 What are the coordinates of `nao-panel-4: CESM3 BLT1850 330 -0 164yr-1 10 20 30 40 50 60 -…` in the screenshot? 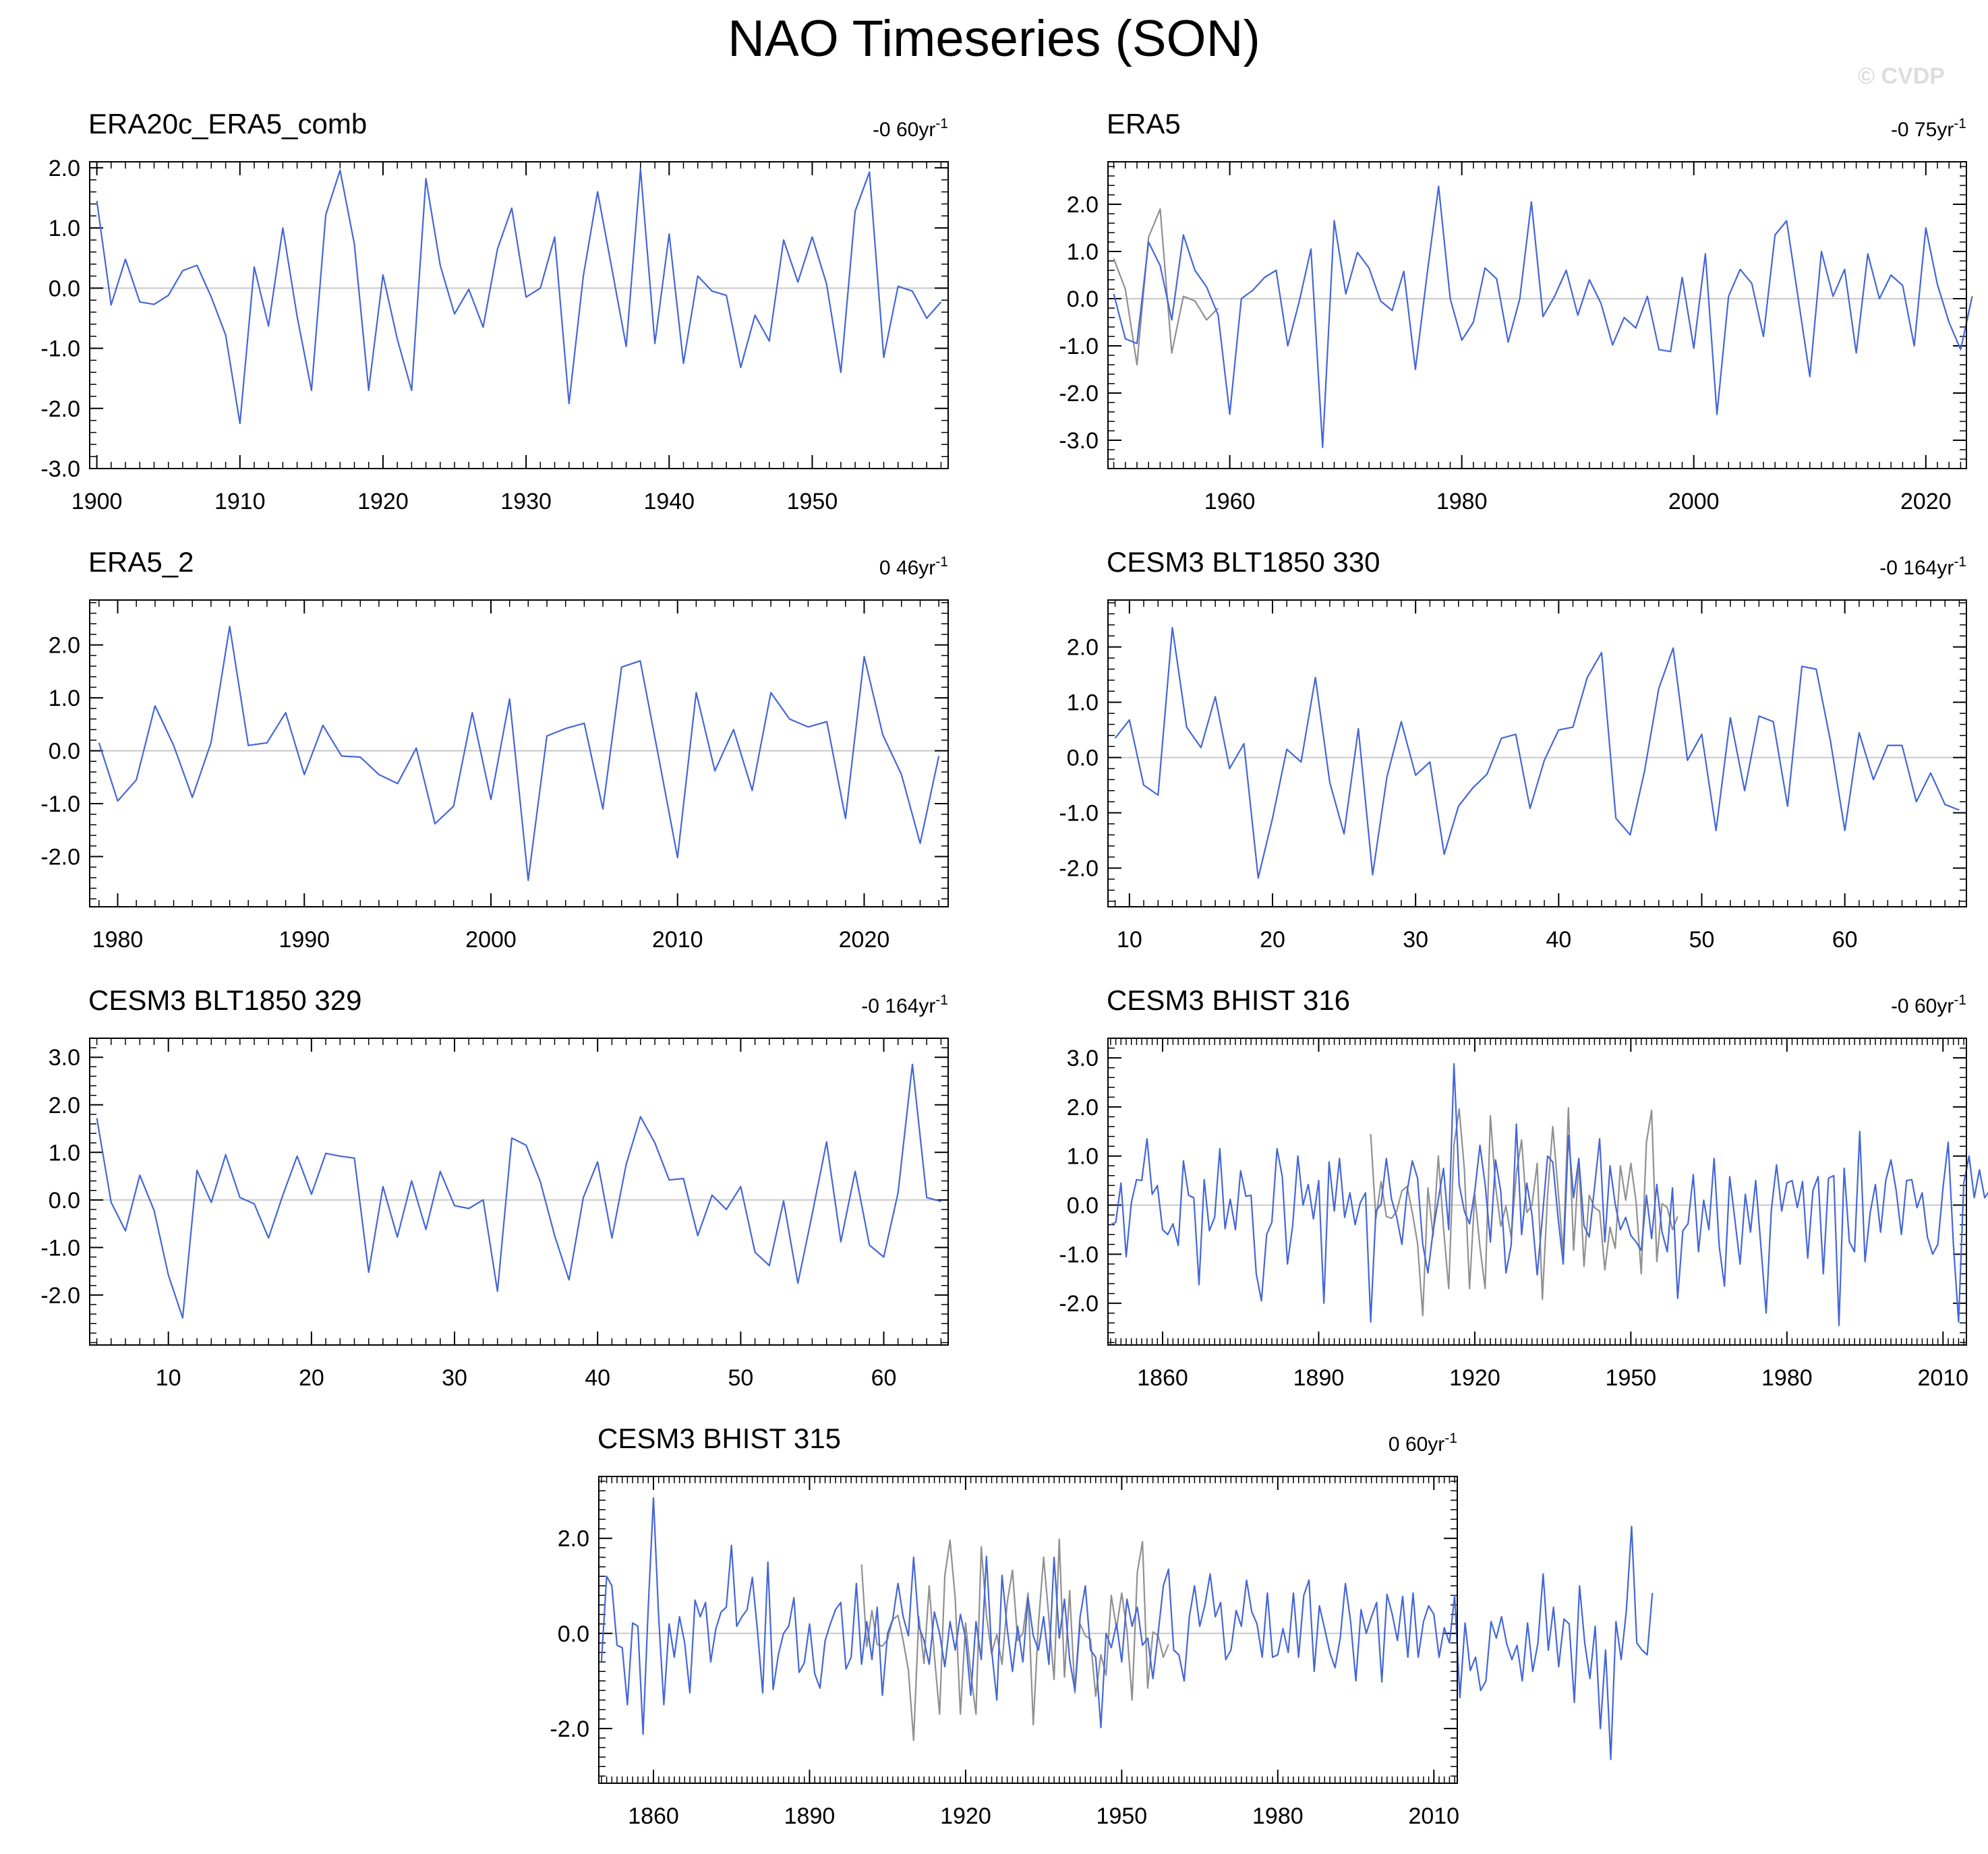 It's located at (1513, 750).